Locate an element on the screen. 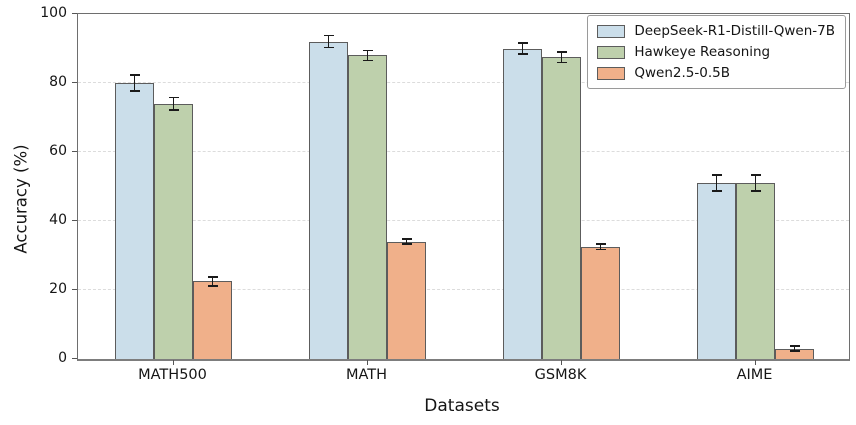  x-axis-label: Datasets is located at coordinates (462, 406).